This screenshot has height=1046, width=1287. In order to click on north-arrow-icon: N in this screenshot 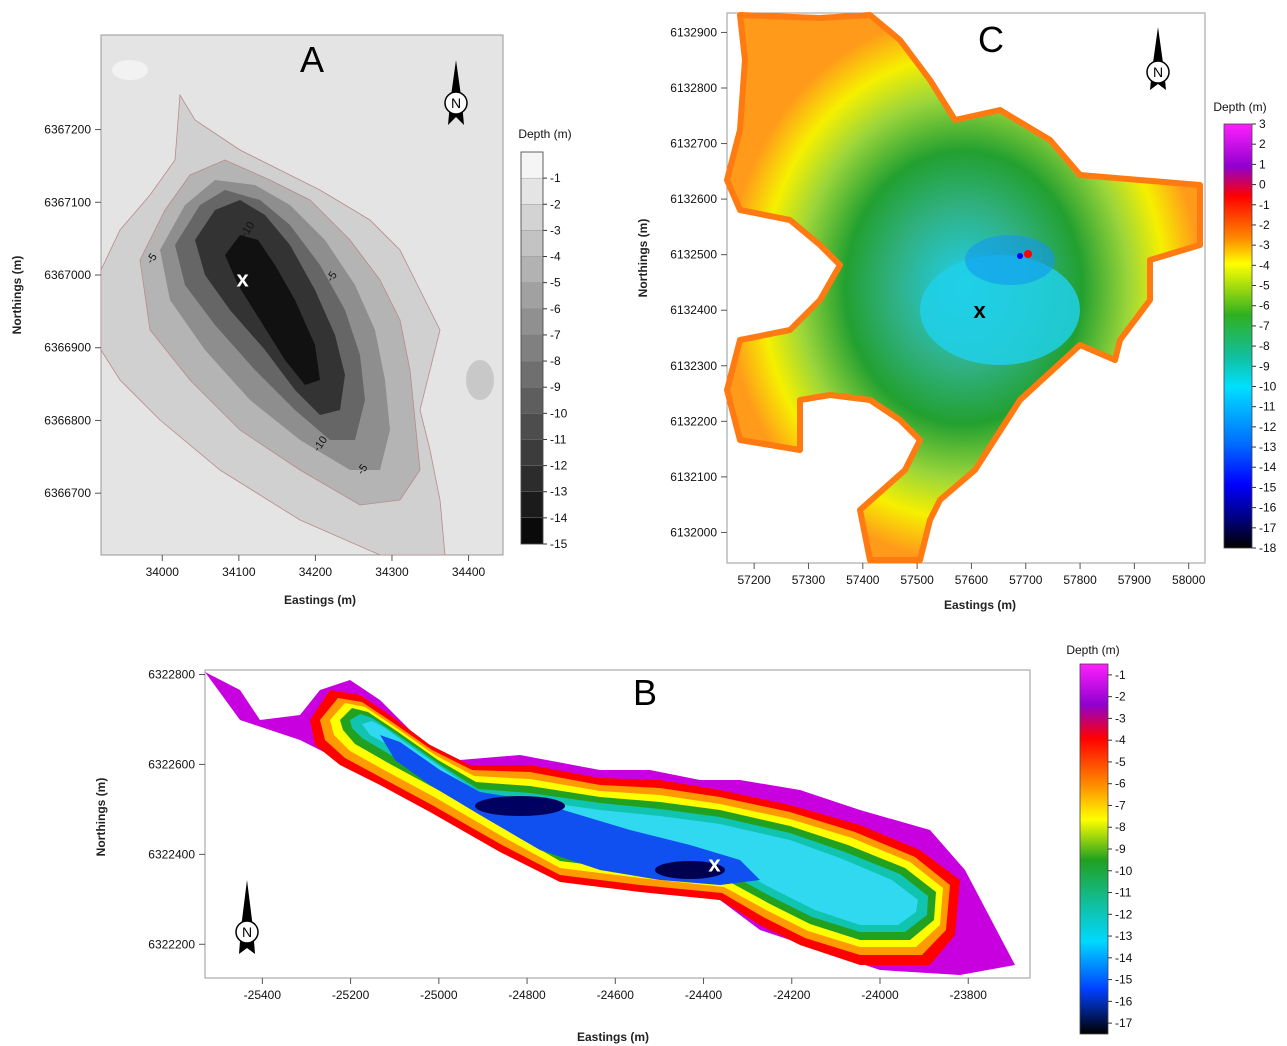, I will do `click(247, 917)`.